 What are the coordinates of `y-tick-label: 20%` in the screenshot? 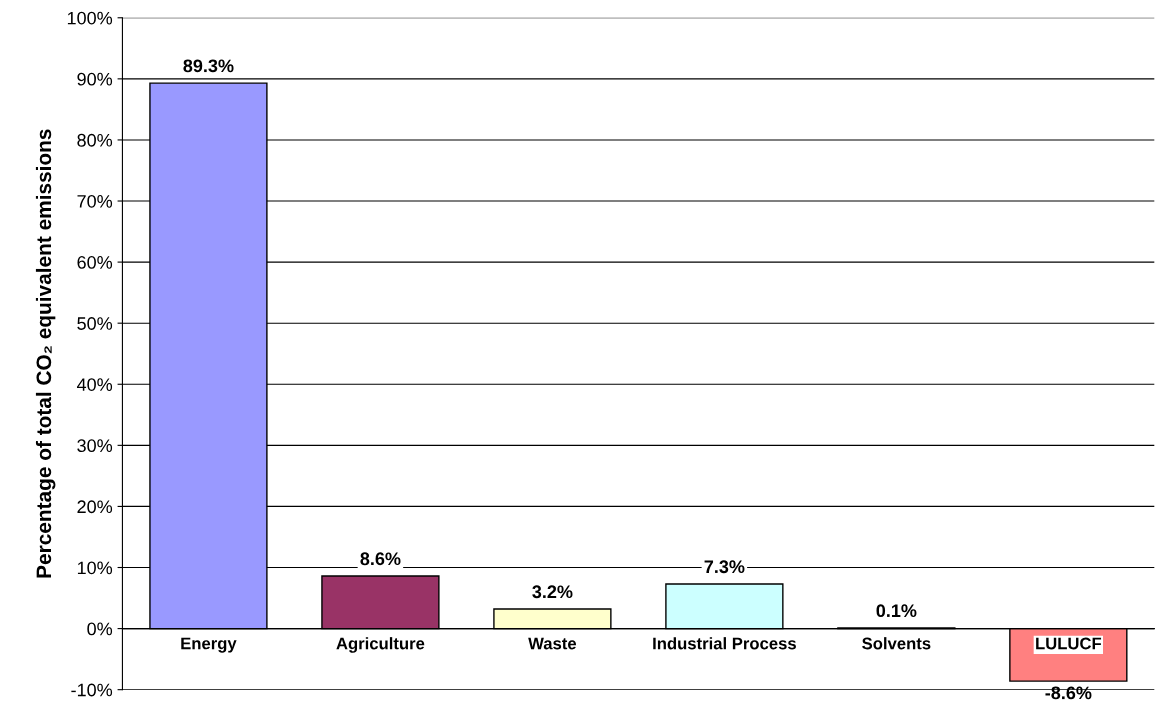 It's located at (95, 507).